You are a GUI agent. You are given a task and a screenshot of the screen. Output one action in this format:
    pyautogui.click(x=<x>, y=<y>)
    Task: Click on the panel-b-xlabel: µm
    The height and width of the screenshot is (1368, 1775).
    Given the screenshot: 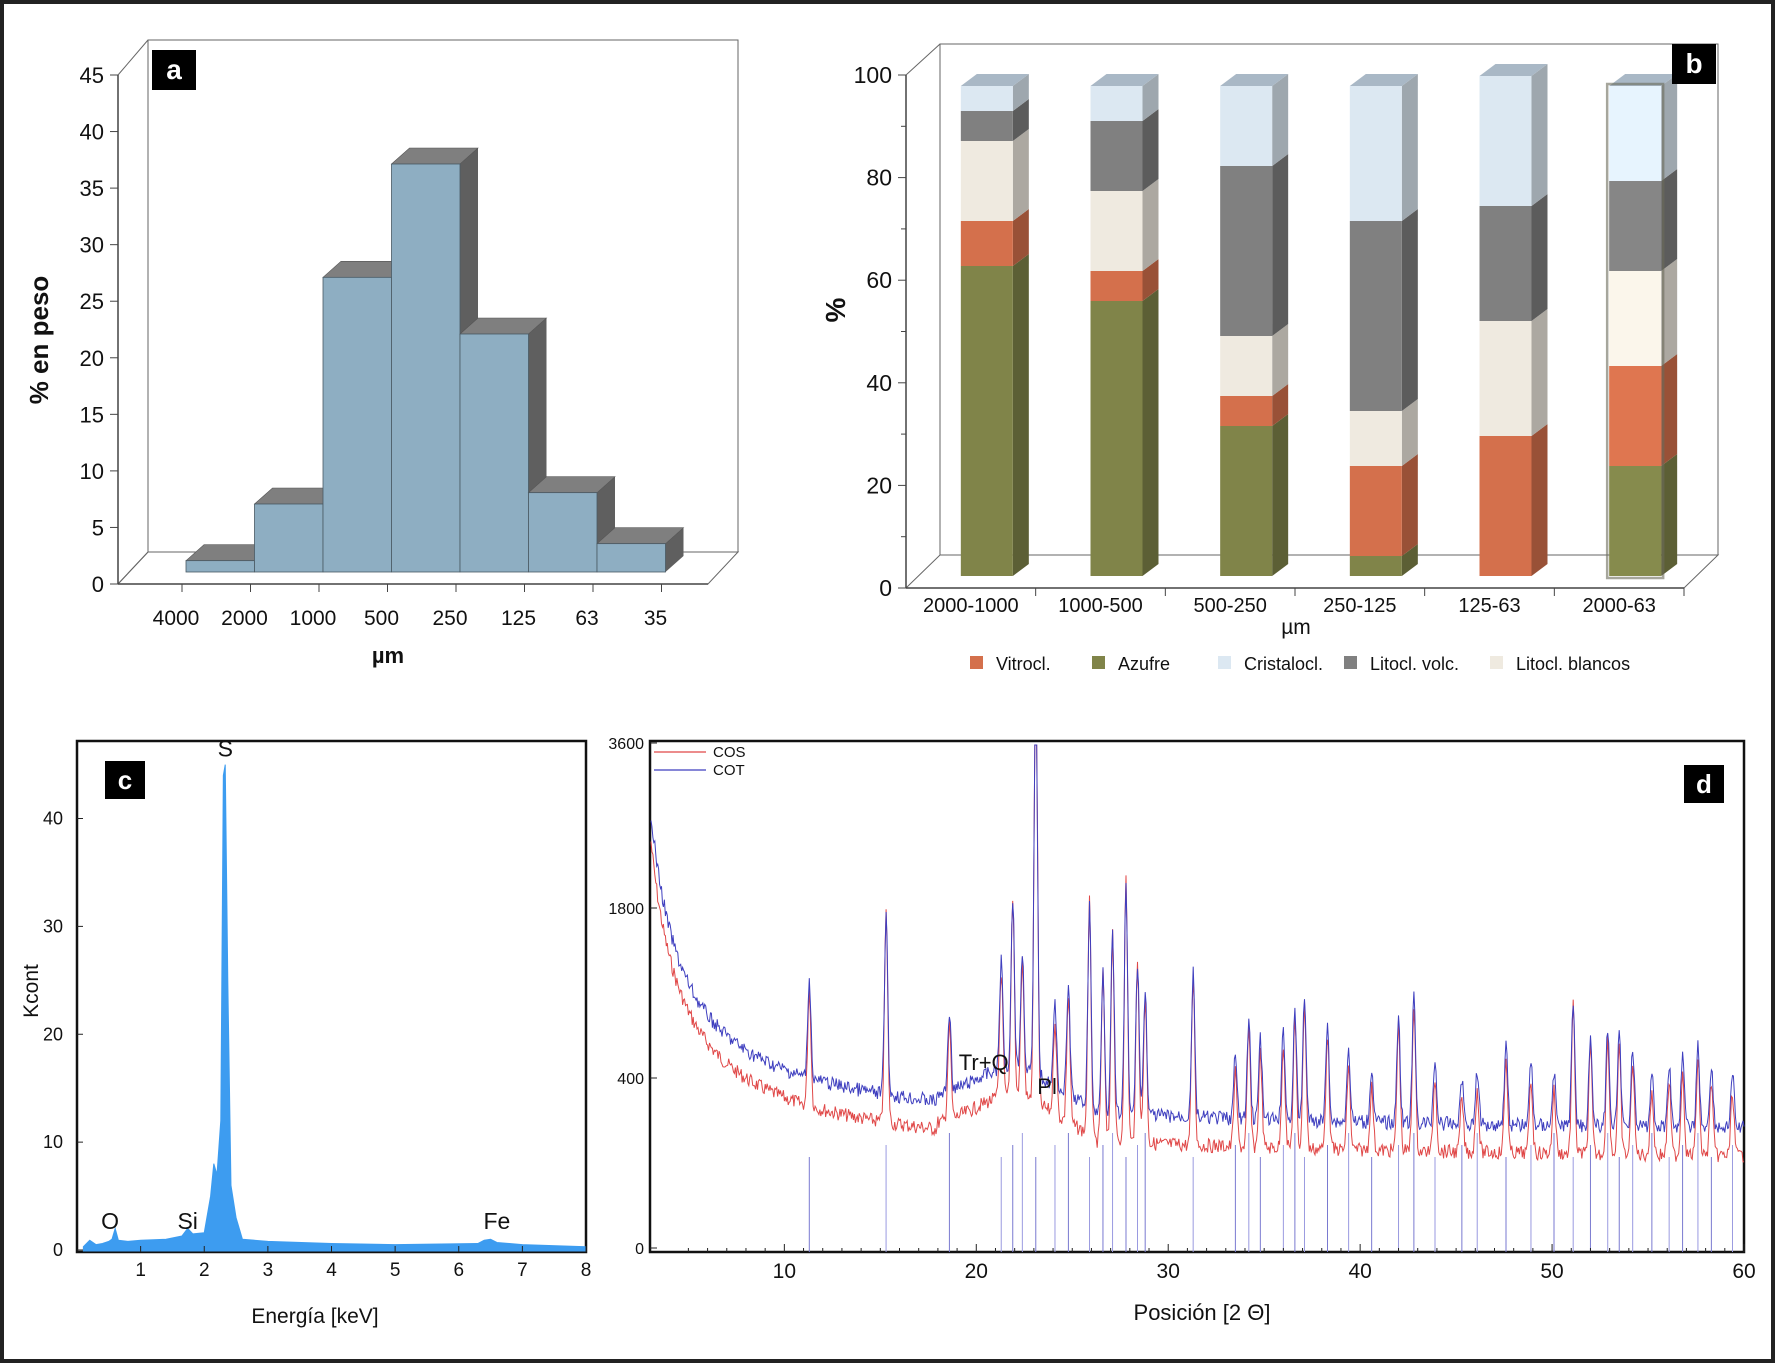 What is the action you would take?
    pyautogui.click(x=1296, y=627)
    